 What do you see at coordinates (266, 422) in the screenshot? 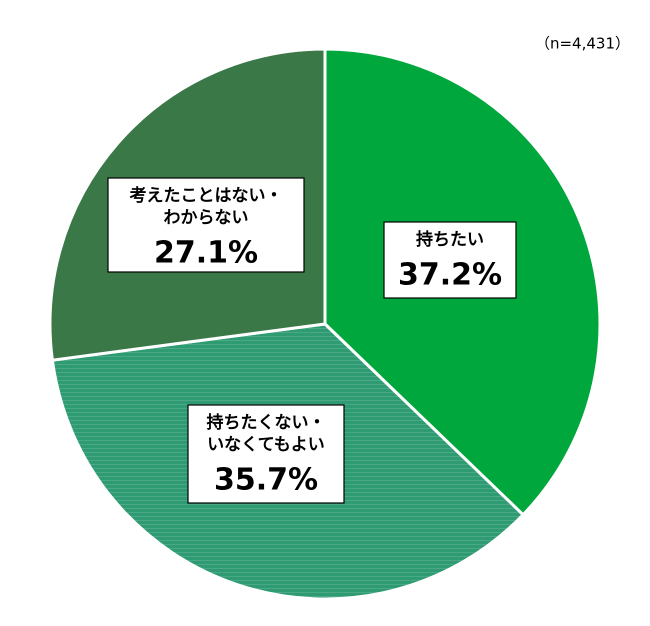
I see `slice-label: 持ちたくない・` at bounding box center [266, 422].